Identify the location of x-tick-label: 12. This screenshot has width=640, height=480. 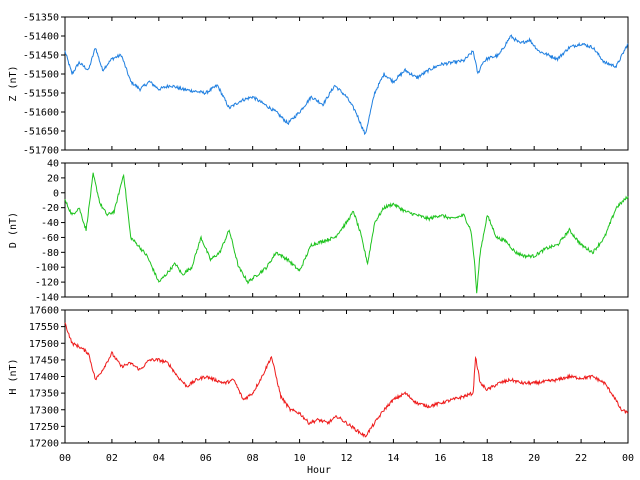
(346, 458).